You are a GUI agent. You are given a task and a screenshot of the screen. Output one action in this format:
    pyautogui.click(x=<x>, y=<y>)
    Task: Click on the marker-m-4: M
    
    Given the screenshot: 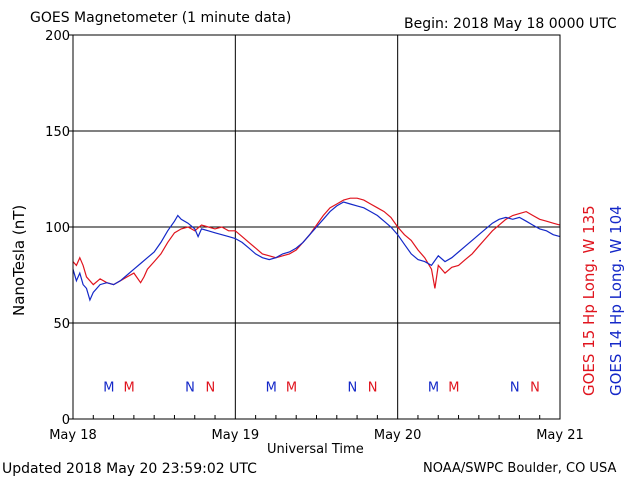 What is the action you would take?
    pyautogui.click(x=271, y=387)
    